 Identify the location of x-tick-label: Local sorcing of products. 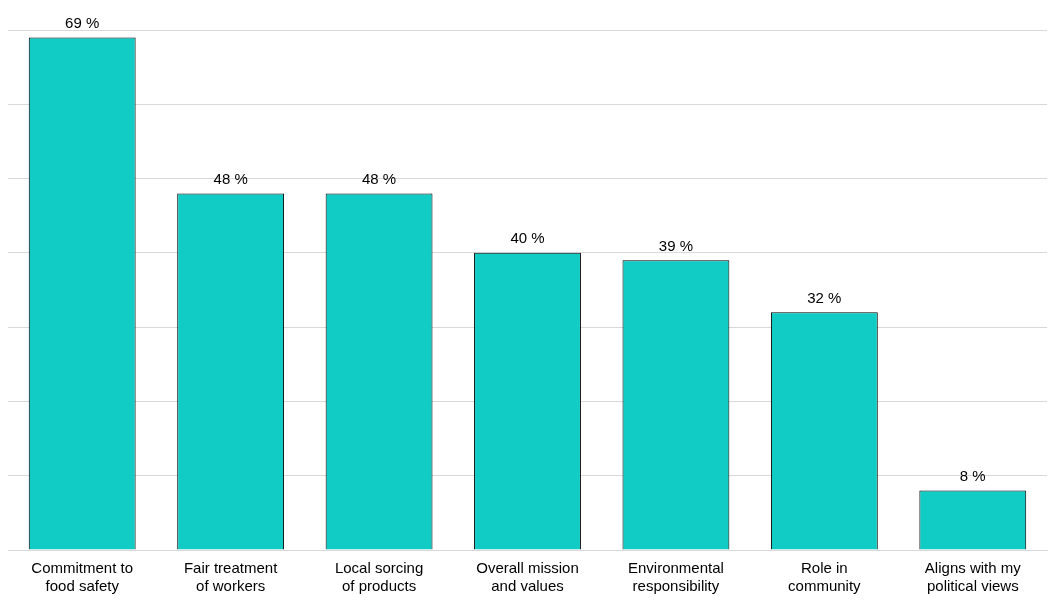
(379, 577).